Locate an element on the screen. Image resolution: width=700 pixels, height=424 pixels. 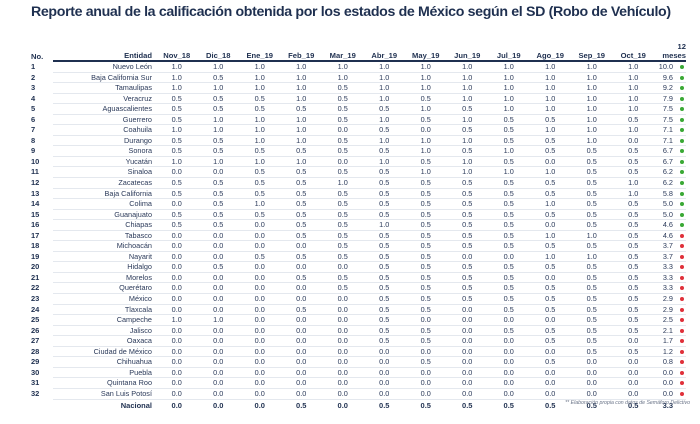
row-score: 4.6 is located at coordinates (670, 236).